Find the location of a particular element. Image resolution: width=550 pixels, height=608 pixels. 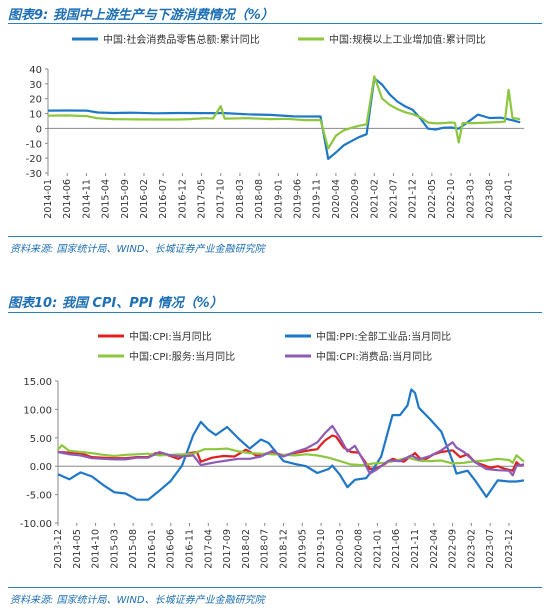

legend-label-1-1: 中国:PPI:全部工业品:当月同比 is located at coordinates (383, 336).